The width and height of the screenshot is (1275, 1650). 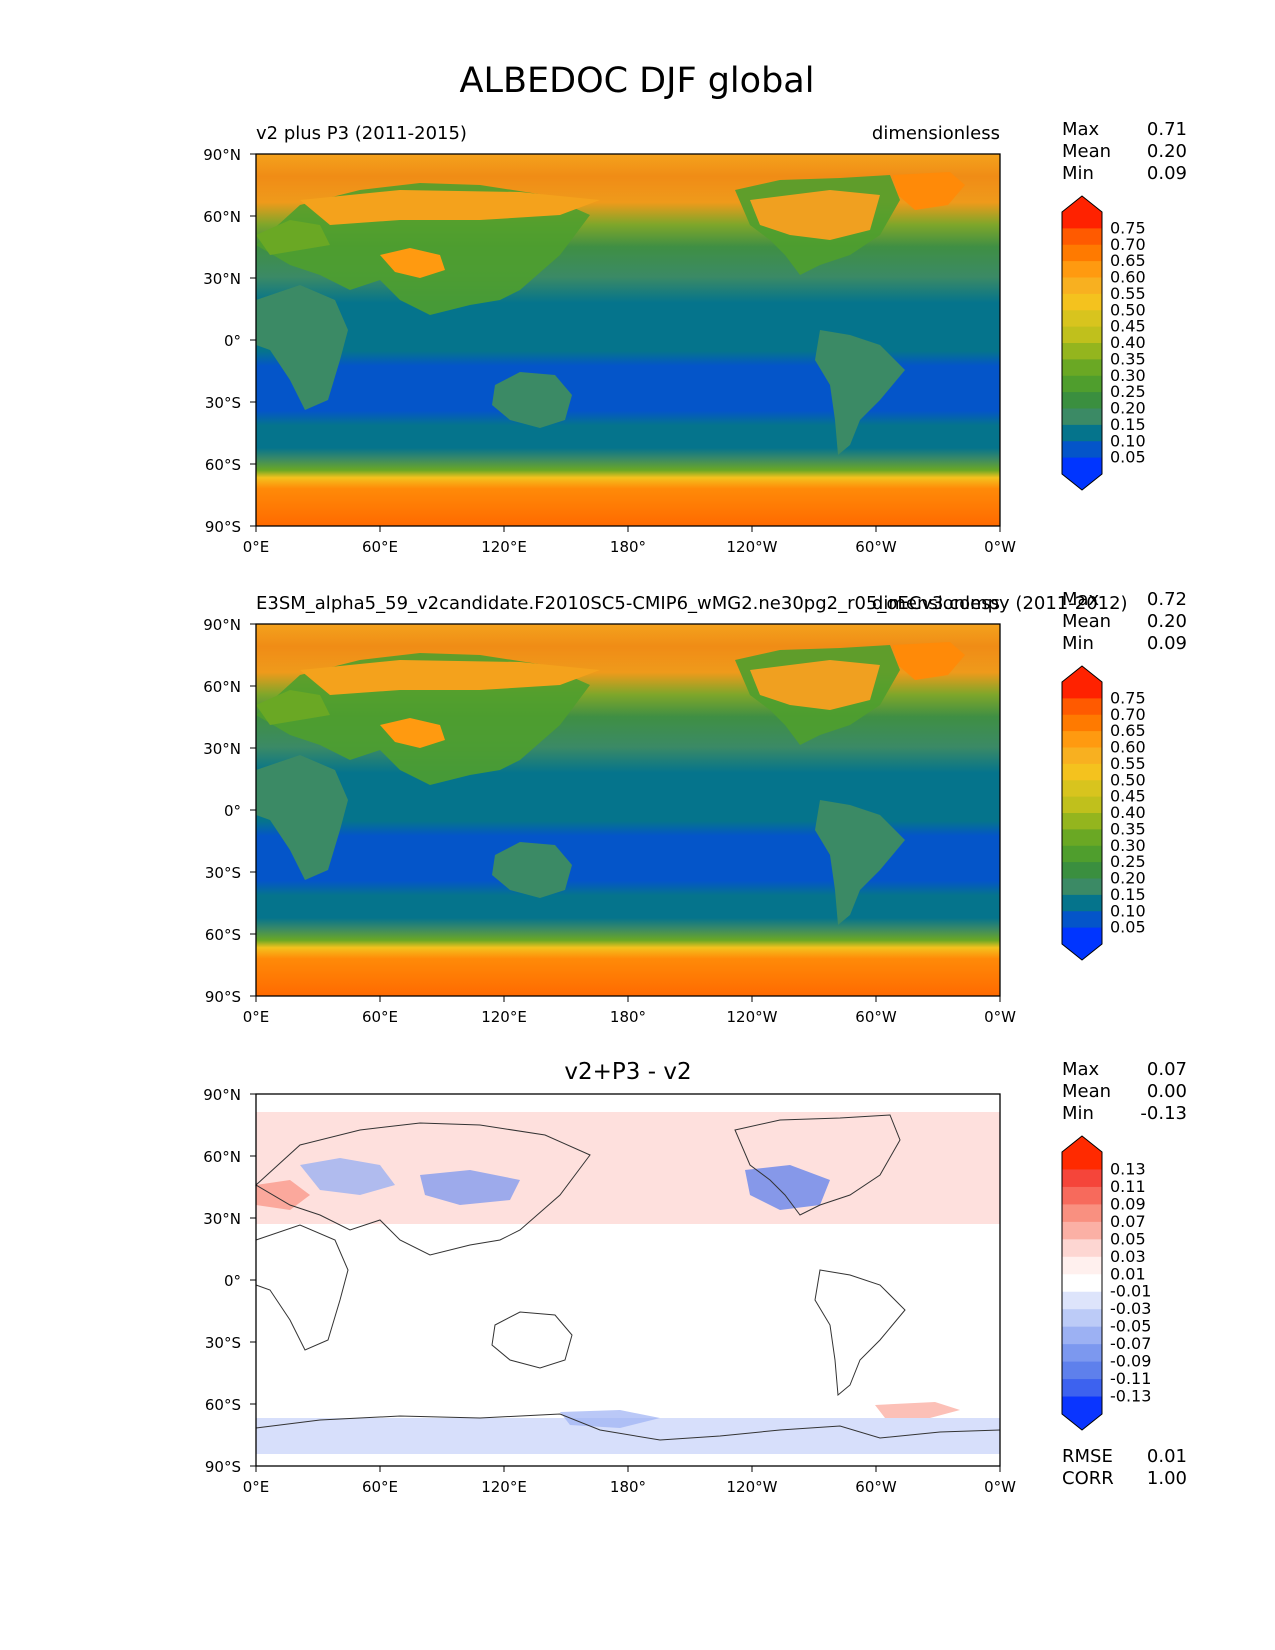 I want to click on y-tick-label: 0°, so click(x=232, y=1281).